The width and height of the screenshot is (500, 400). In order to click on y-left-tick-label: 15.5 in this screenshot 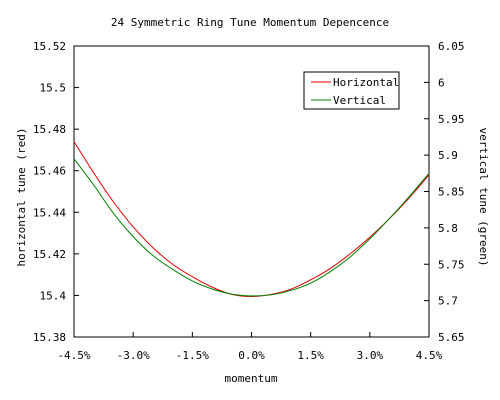, I will do `click(53, 88)`.